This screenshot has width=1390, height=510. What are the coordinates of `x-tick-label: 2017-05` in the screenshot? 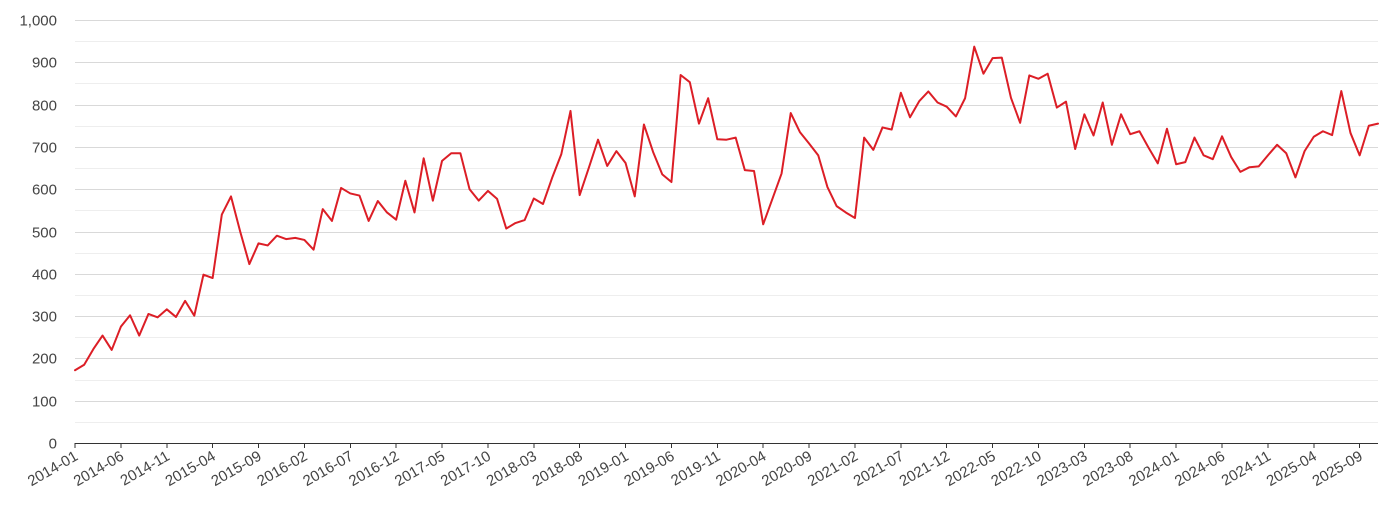 It's located at (420, 469).